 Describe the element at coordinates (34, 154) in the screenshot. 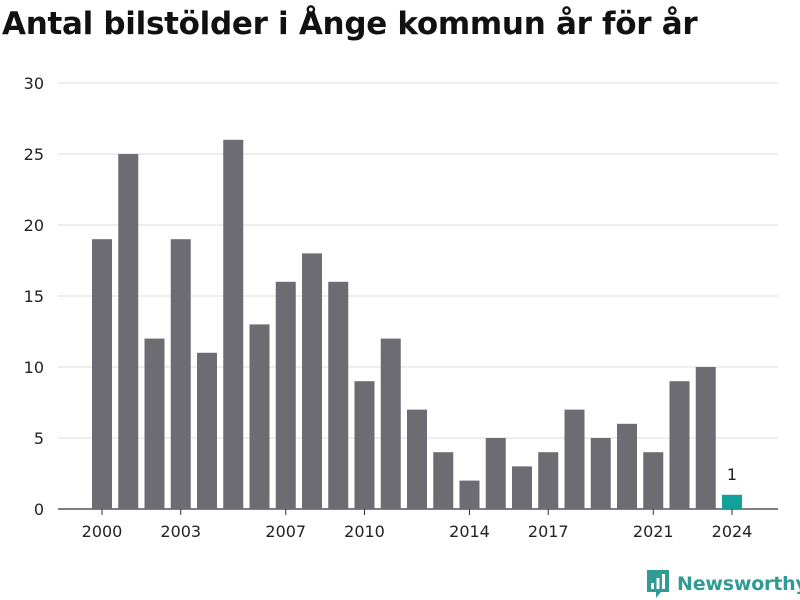

I see `y-tick-label: 25` at that location.